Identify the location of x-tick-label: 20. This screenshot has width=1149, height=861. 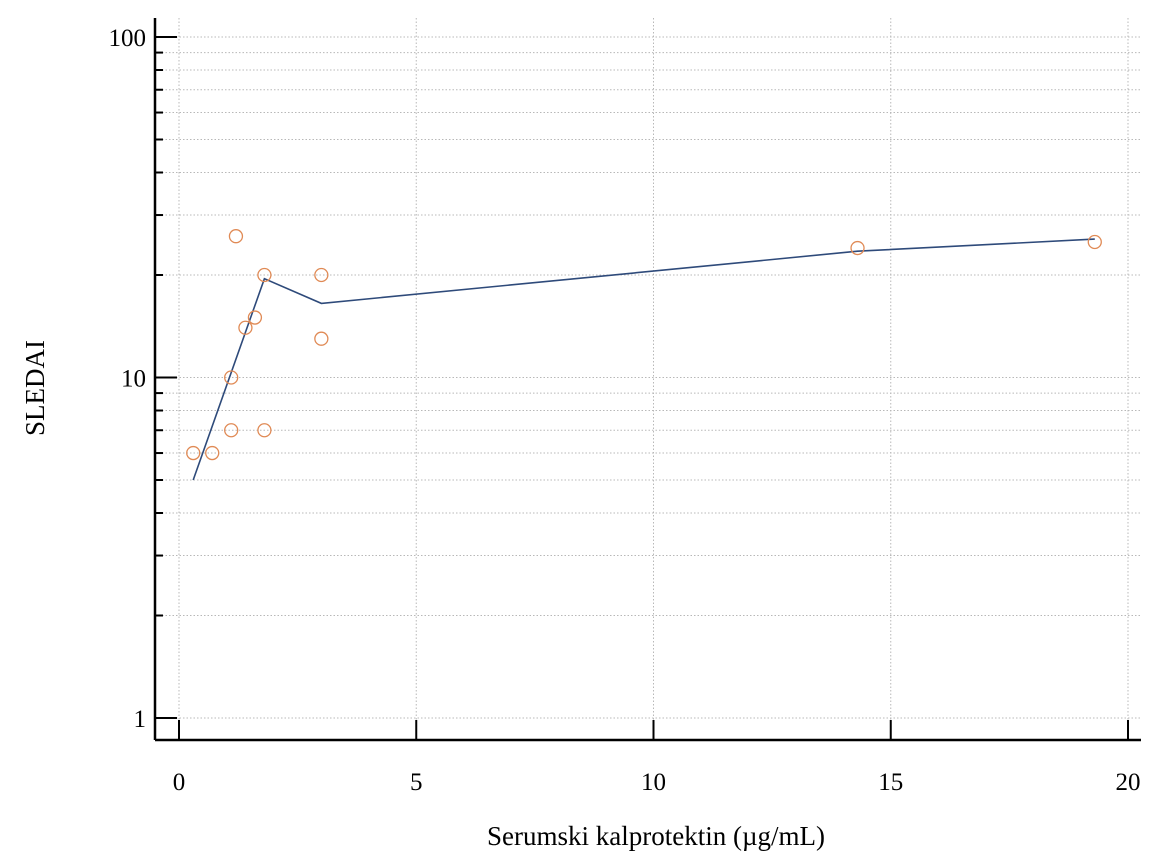
(1128, 782).